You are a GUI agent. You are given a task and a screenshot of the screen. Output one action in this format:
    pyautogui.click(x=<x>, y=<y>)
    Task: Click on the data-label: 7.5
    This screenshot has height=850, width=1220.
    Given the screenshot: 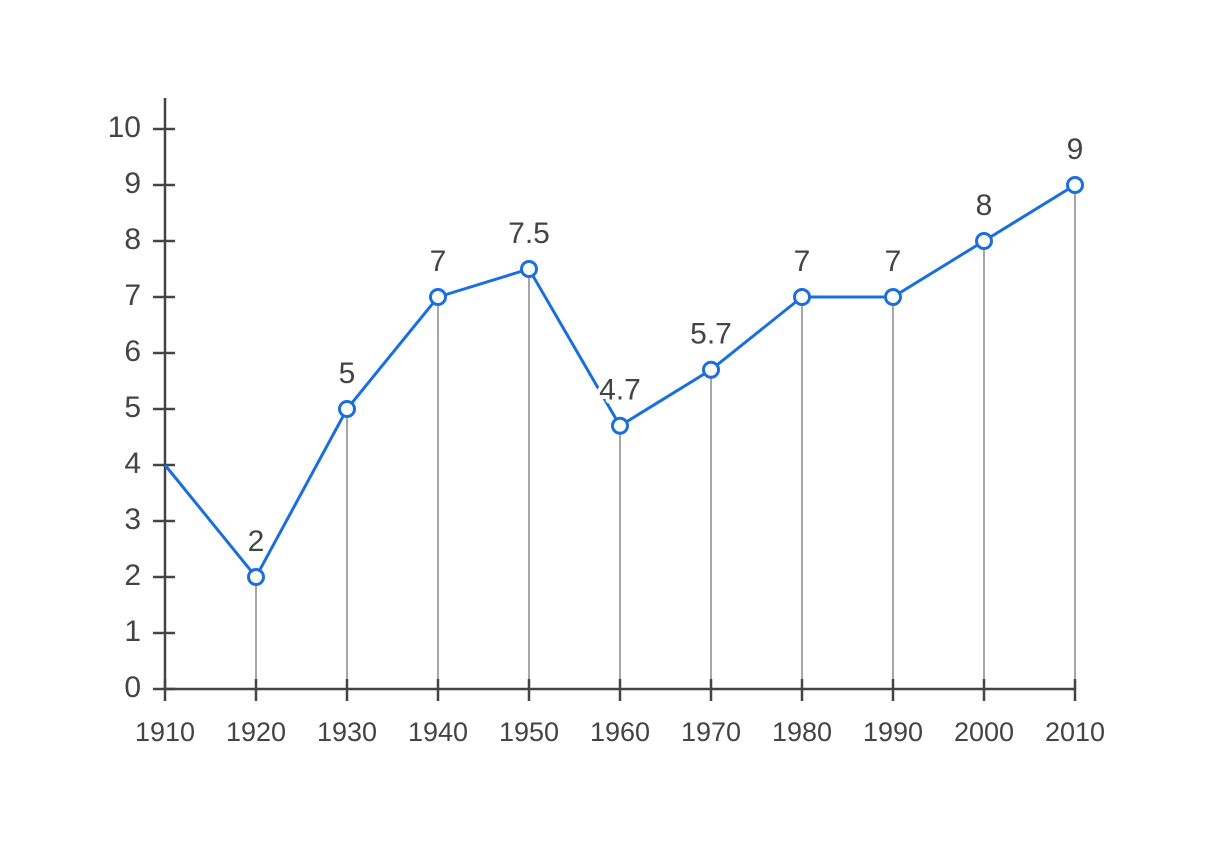 What is the action you would take?
    pyautogui.click(x=529, y=233)
    